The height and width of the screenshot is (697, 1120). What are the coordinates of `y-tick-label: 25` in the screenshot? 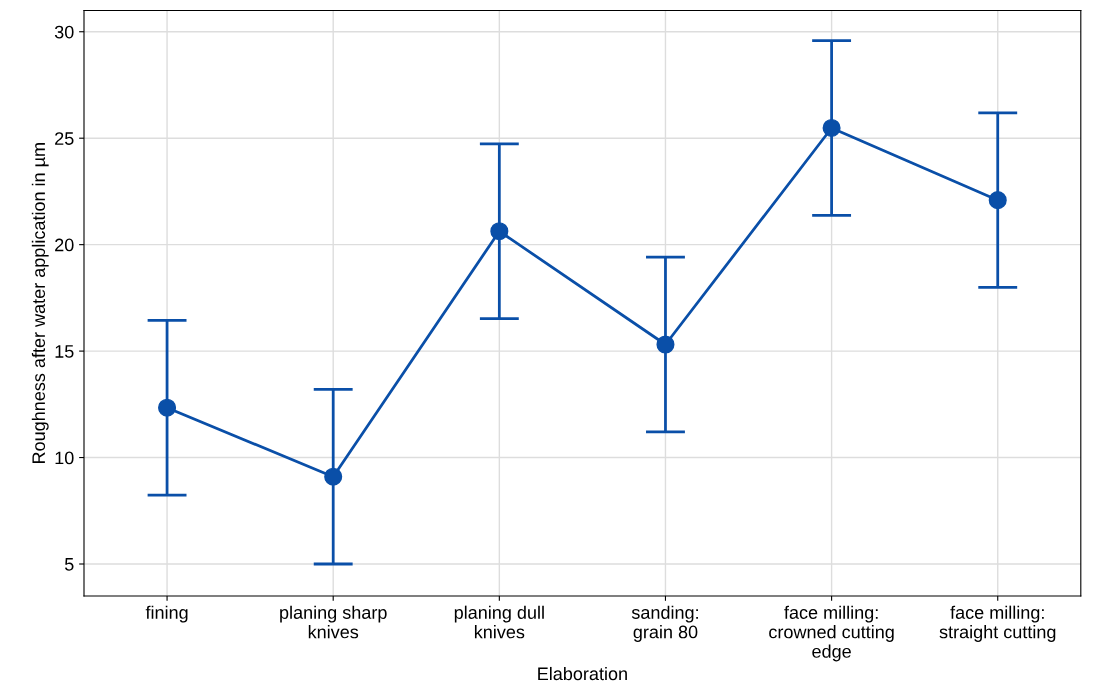 It's located at (64, 138).